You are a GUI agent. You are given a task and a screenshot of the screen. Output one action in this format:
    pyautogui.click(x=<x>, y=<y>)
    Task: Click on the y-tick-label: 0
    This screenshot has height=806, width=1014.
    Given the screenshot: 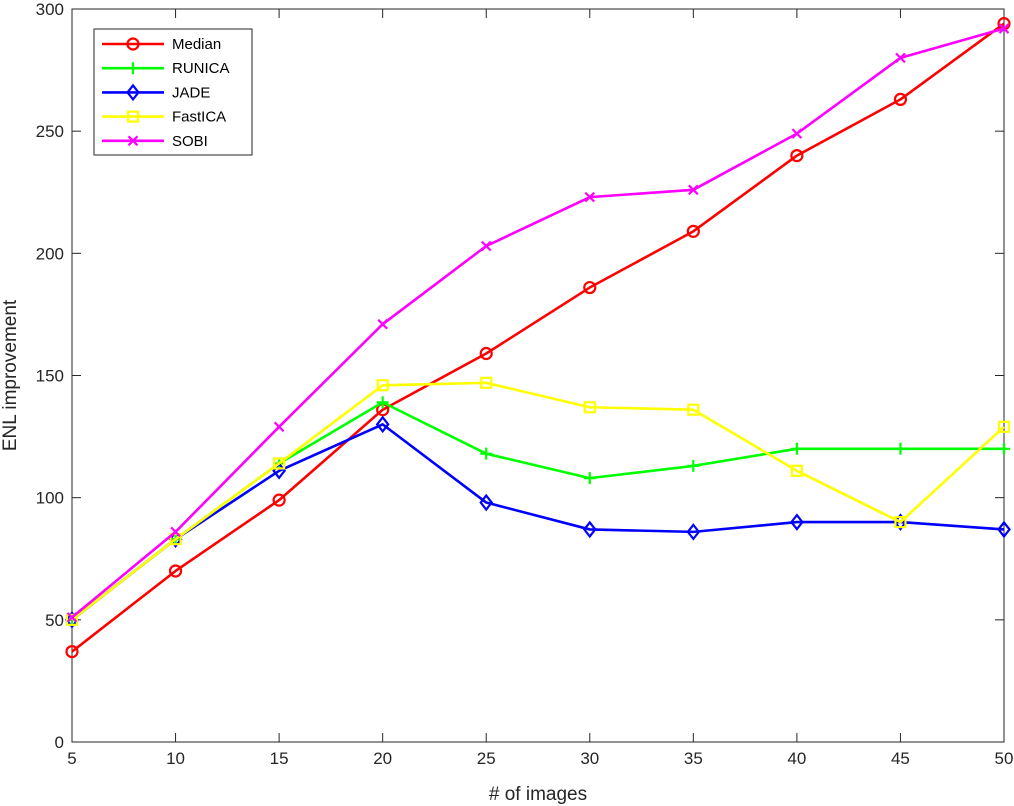 What is the action you would take?
    pyautogui.click(x=59, y=742)
    